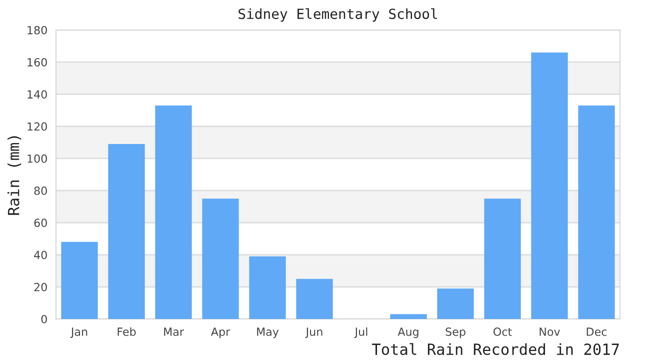 The image size is (650, 360). What do you see at coordinates (79, 333) in the screenshot?
I see `x-tick-label: Jan` at bounding box center [79, 333].